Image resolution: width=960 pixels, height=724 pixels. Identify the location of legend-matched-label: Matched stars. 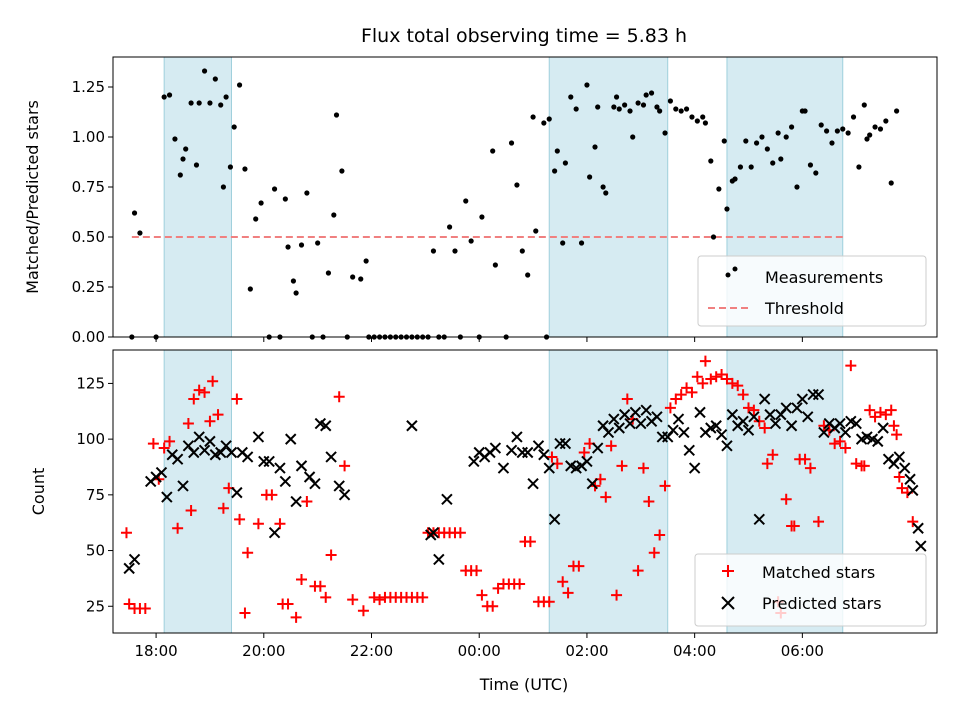
(818, 572).